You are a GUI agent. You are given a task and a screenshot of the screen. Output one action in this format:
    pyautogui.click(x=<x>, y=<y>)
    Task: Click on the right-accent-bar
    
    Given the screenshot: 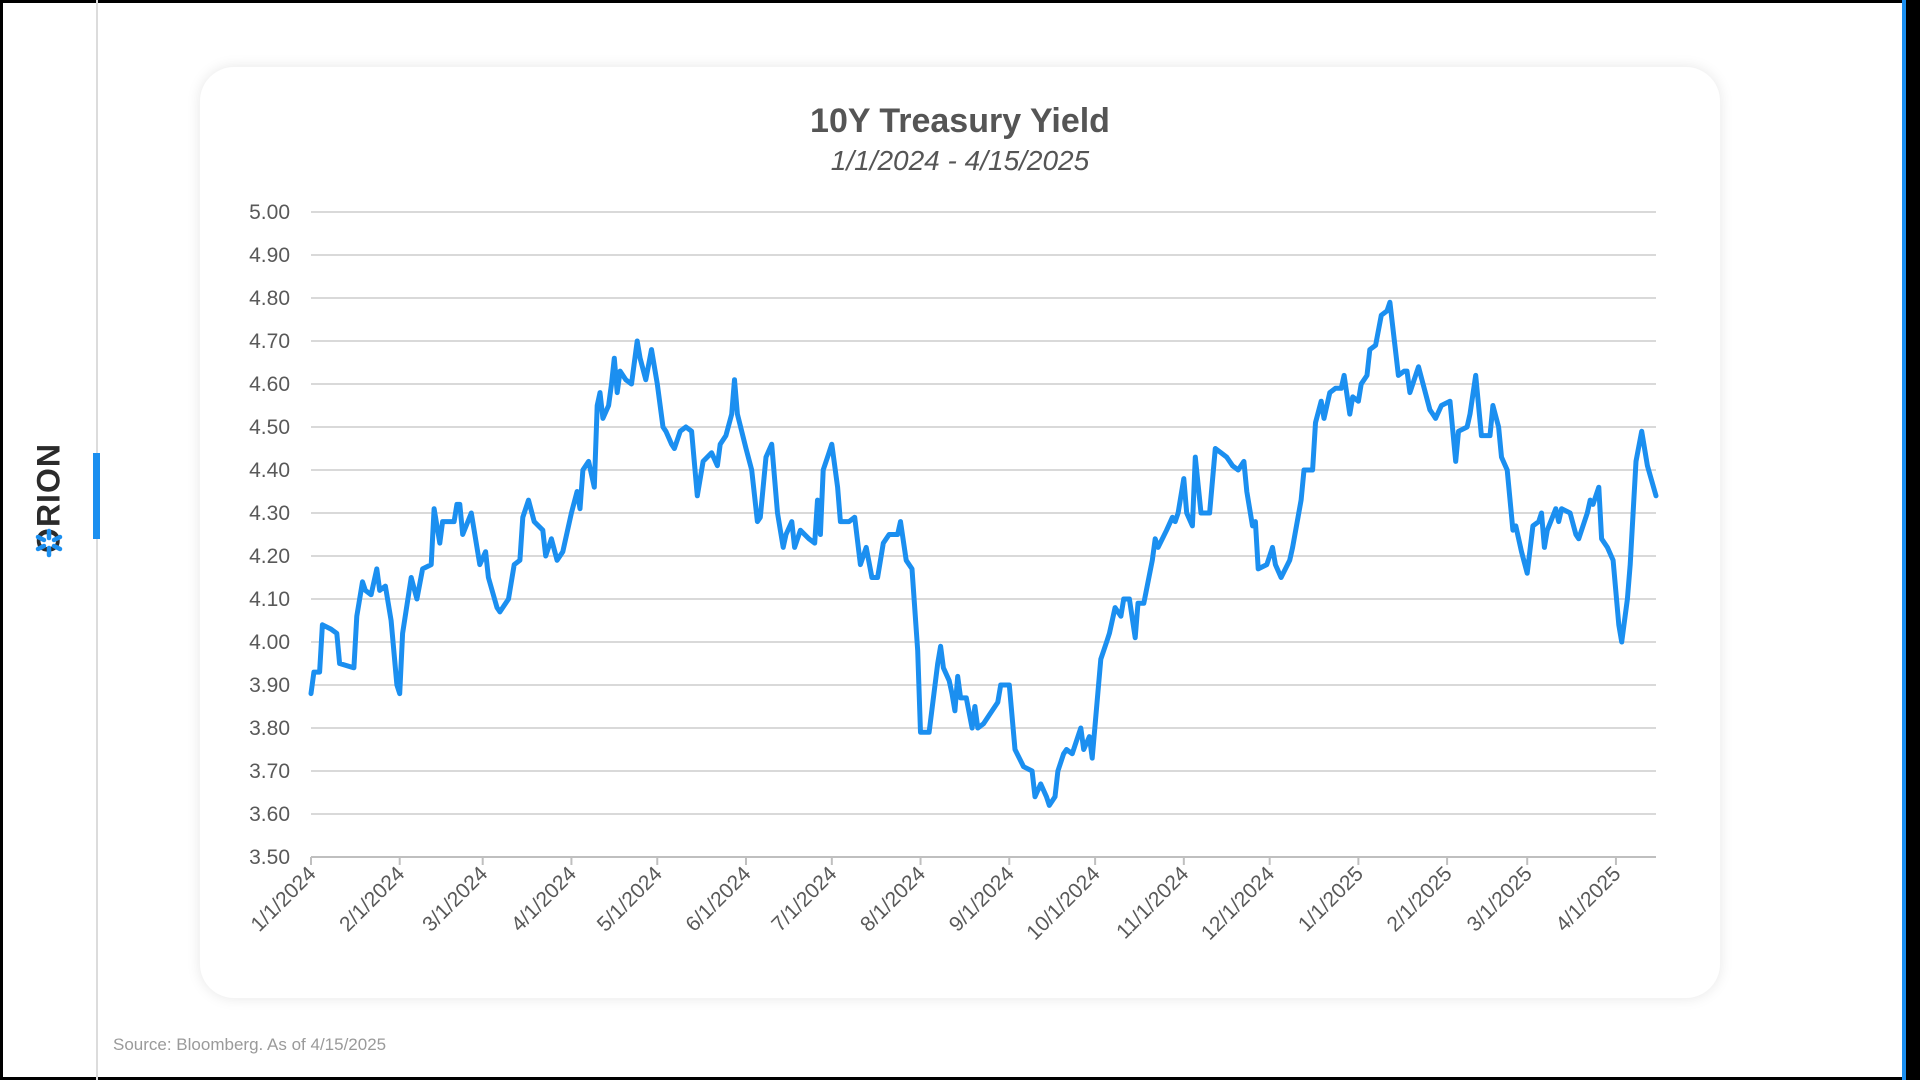 What is the action you would take?
    pyautogui.click(x=1904, y=540)
    